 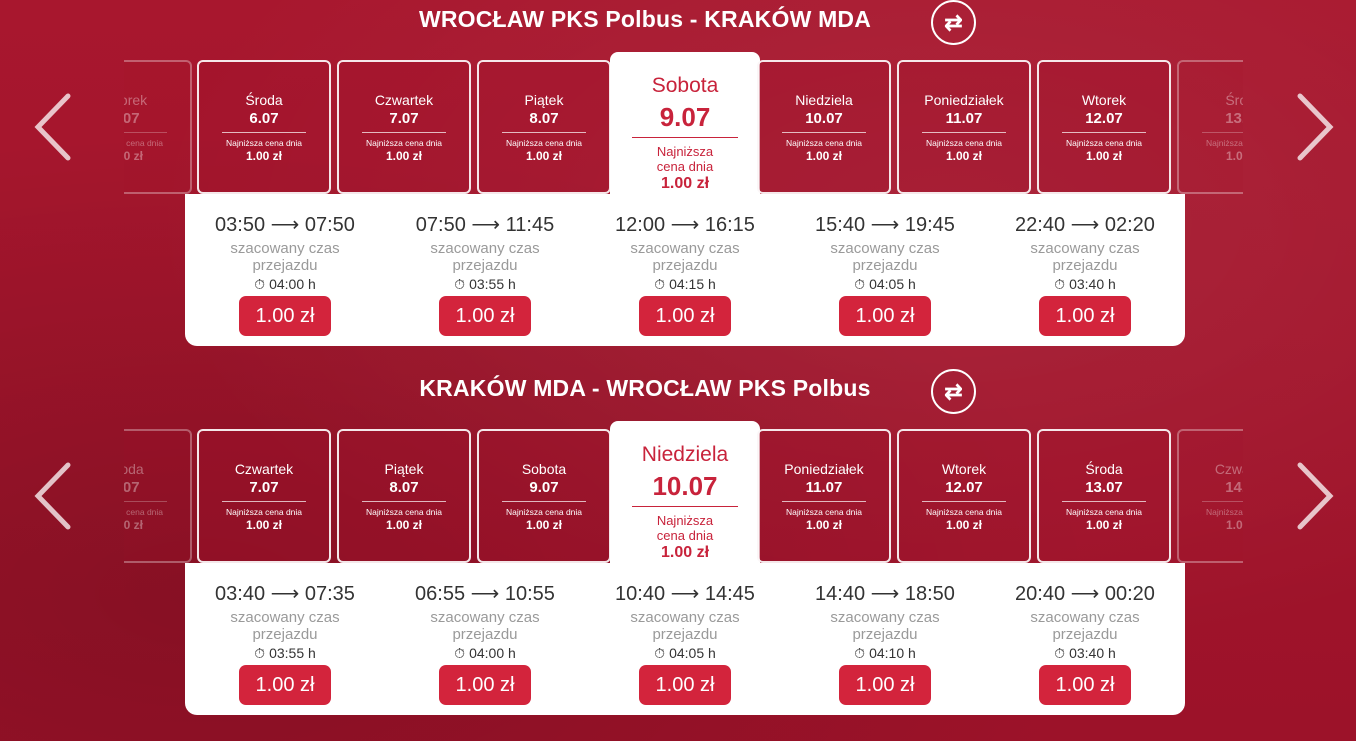 What do you see at coordinates (1104, 118) in the screenshot?
I see `day-date: 12.07` at bounding box center [1104, 118].